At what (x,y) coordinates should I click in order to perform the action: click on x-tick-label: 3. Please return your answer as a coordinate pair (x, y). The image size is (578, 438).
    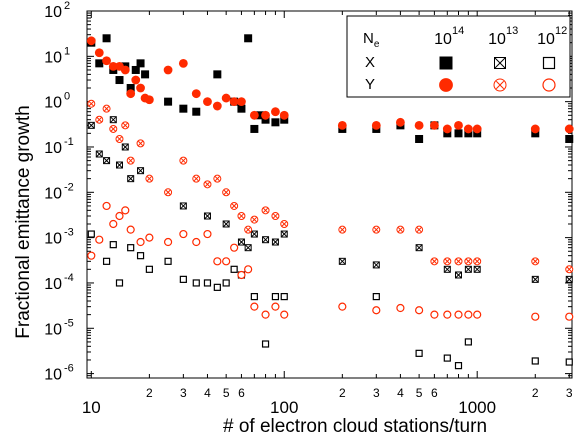
    Looking at the image, I should click on (569, 393).